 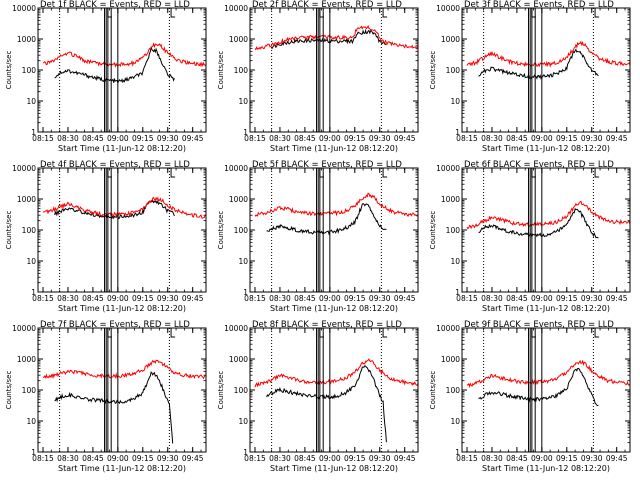 What do you see at coordinates (327, 5) in the screenshot?
I see `panel-title: Det 2f BLACK = Events, RED = LLD` at bounding box center [327, 5].